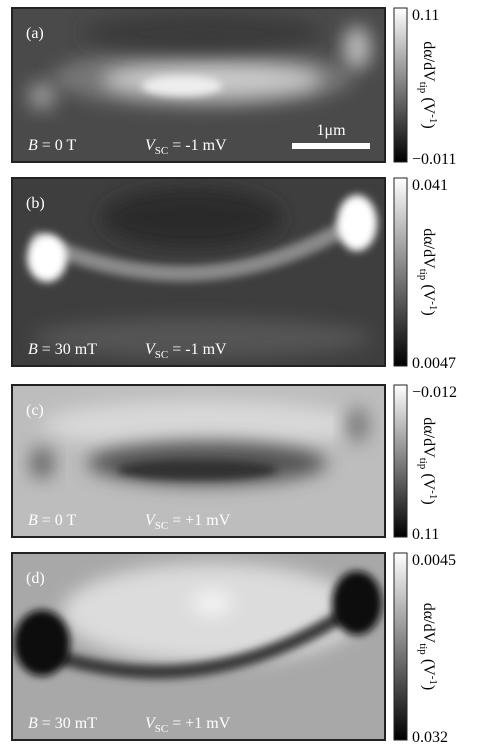  I want to click on colorbar-bottom: 0.0047, so click(434, 363).